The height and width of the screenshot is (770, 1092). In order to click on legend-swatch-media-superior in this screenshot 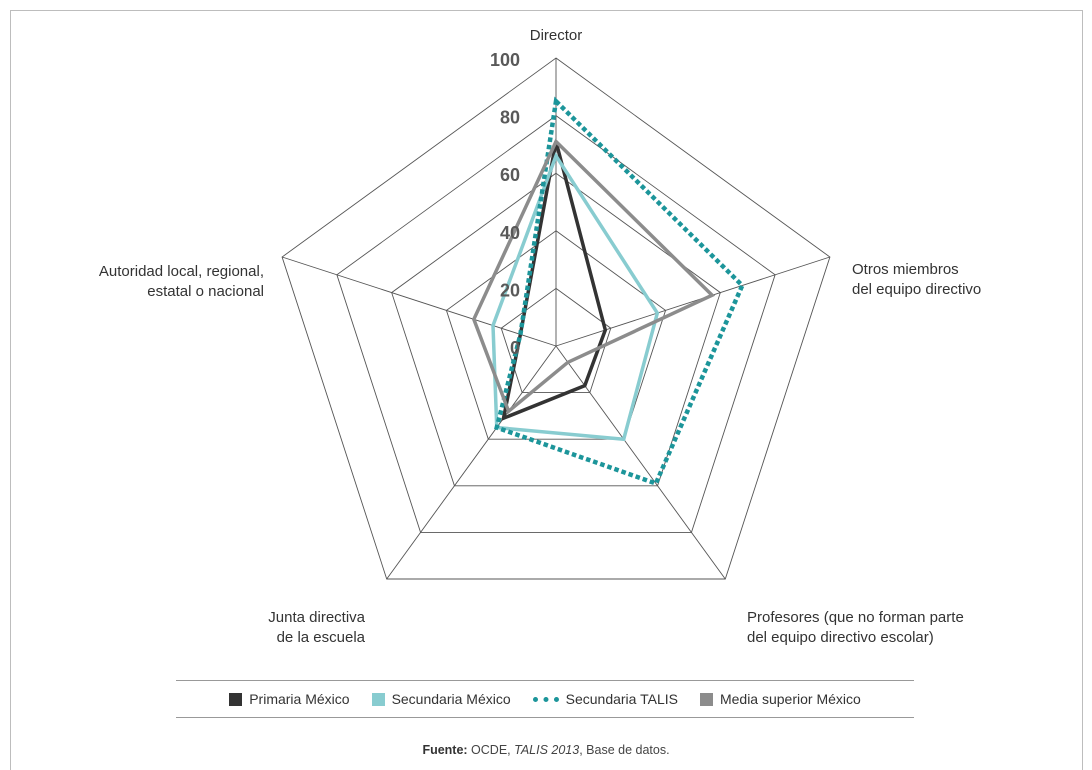, I will do `click(706, 699)`.